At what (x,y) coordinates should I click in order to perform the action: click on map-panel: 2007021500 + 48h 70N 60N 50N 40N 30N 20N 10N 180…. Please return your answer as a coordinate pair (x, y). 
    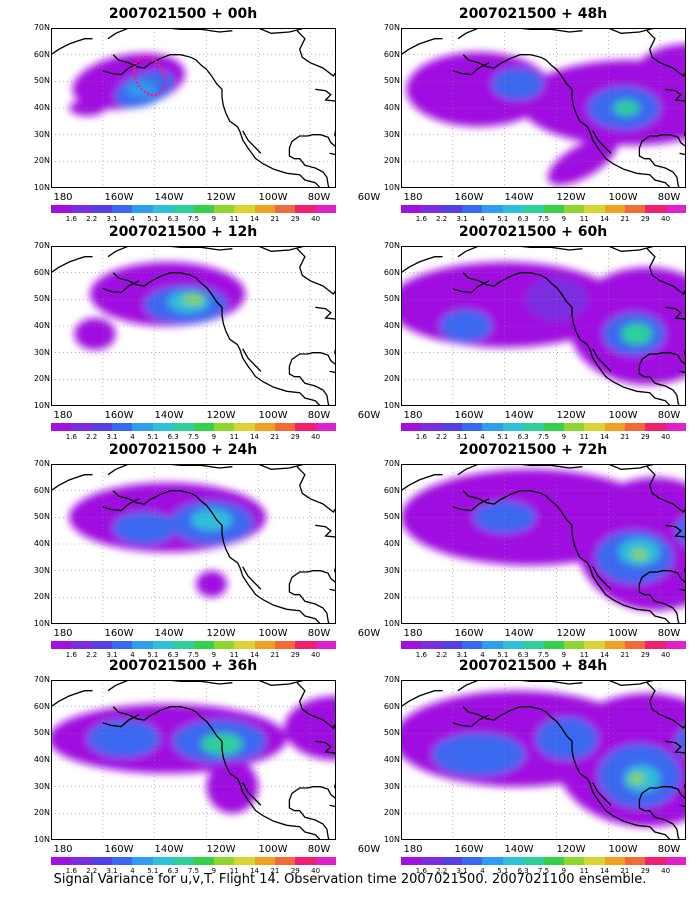
    Looking at the image, I should click on (533, 114).